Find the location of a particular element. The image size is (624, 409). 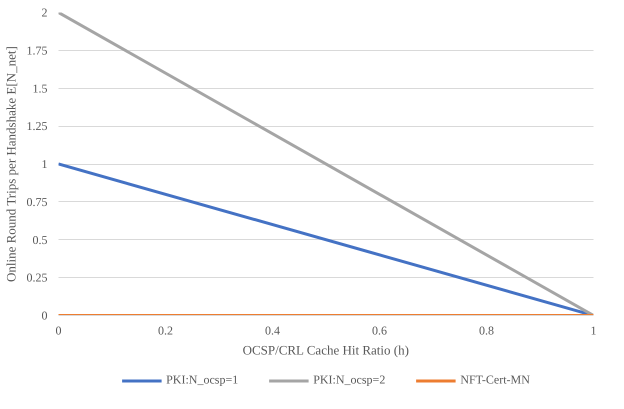

x-tick-label: 0 is located at coordinates (59, 331).